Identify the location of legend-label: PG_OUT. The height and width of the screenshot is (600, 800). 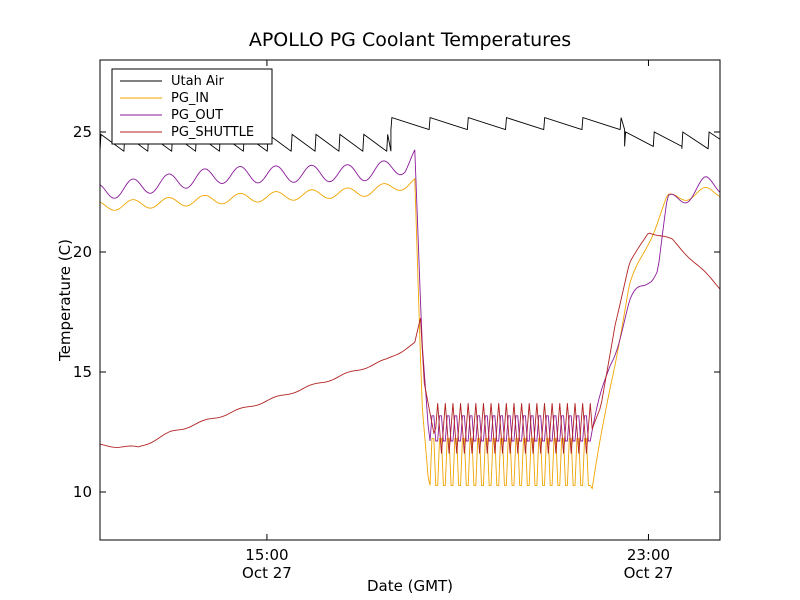
(197, 115).